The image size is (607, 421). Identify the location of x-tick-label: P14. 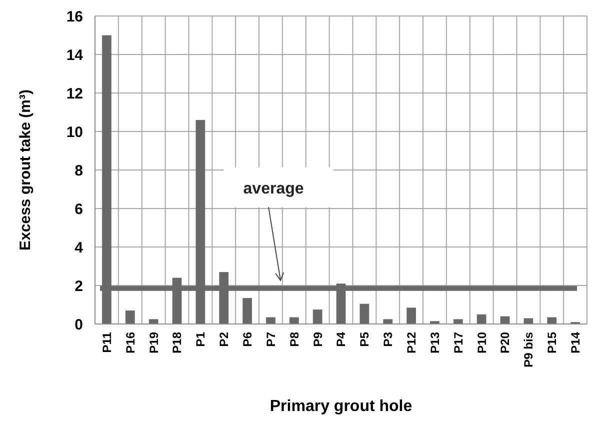
(575, 343).